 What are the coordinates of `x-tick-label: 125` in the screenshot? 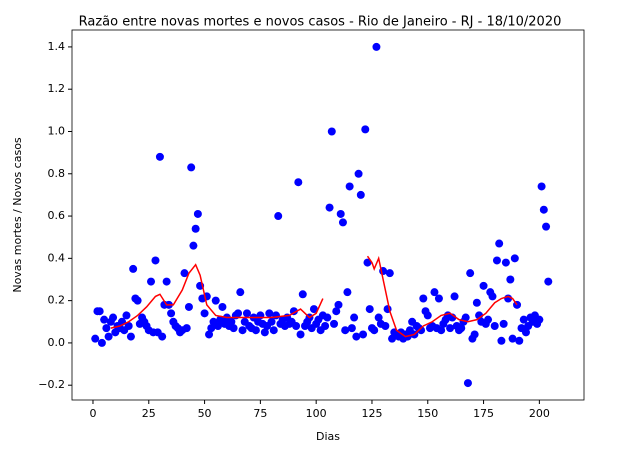 It's located at (371, 413).